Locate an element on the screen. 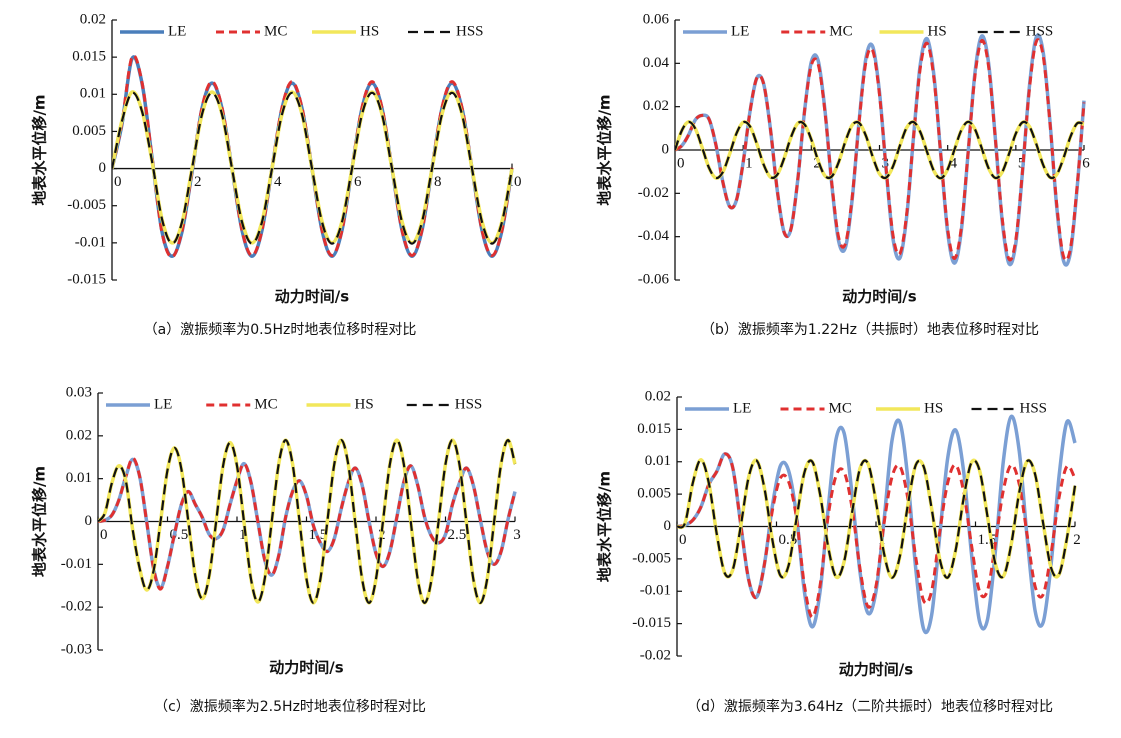 Image resolution: width=1121 pixels, height=738 pixels. y-tick-label: -0.03 is located at coordinates (76, 649).